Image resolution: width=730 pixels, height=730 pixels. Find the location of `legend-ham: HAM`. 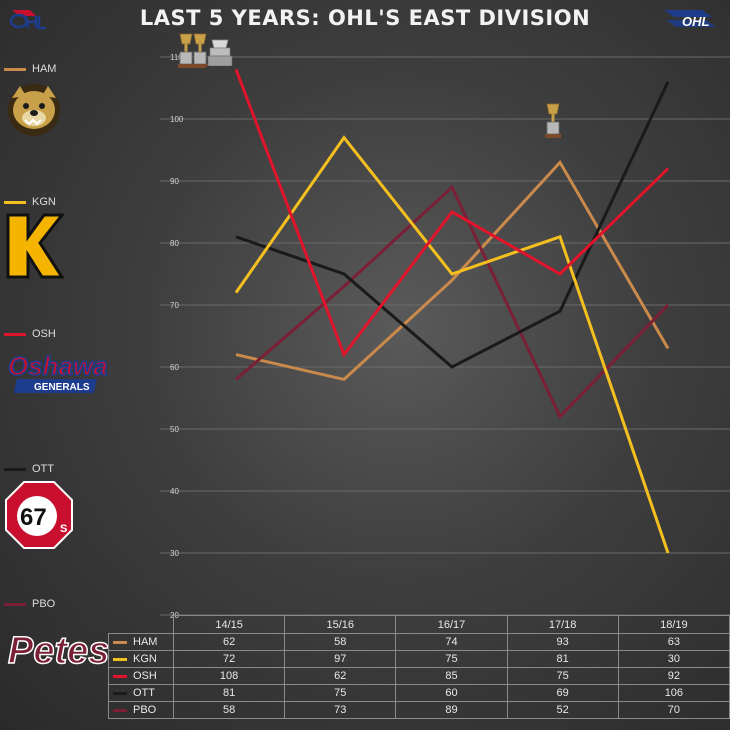

legend-ham: HAM is located at coordinates (60, 101).